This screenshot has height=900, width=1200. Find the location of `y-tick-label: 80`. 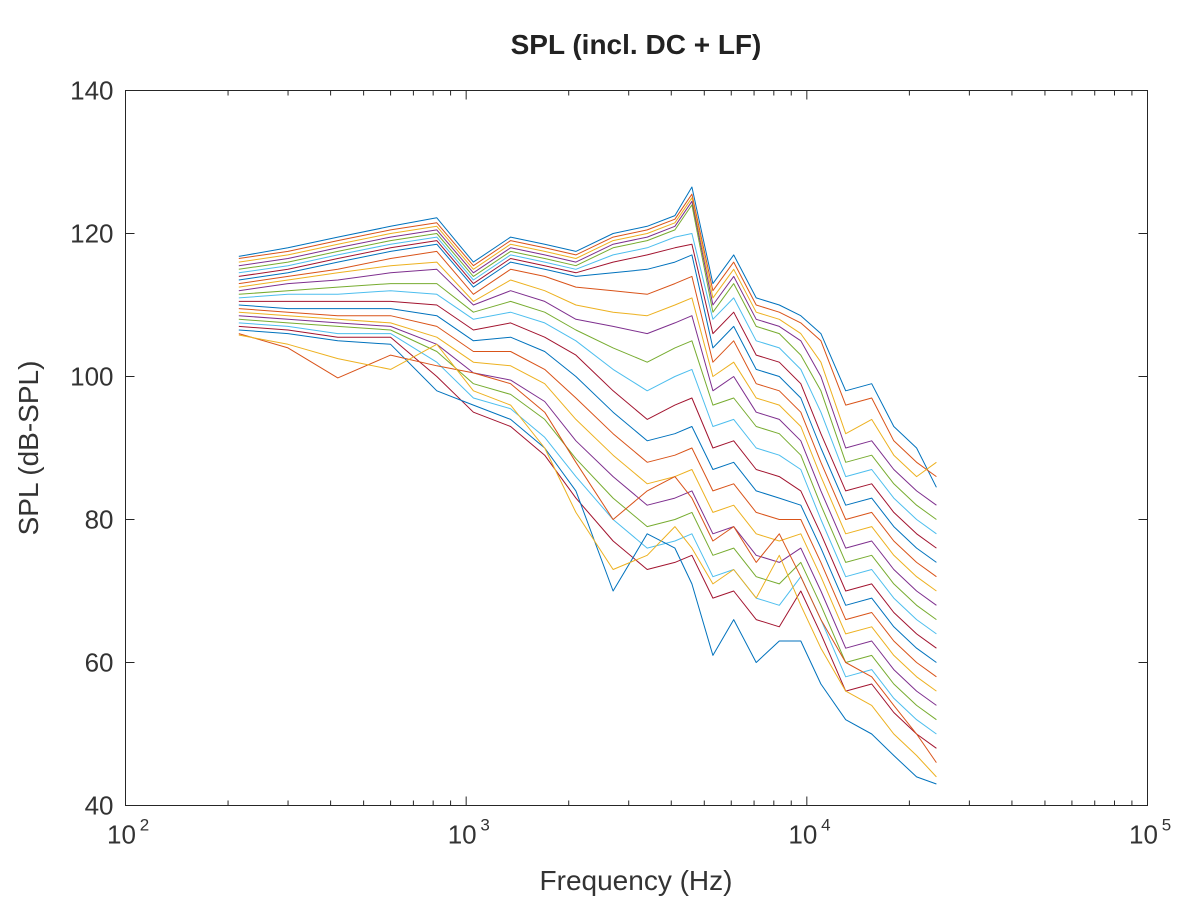

y-tick-label: 80 is located at coordinates (99, 520).